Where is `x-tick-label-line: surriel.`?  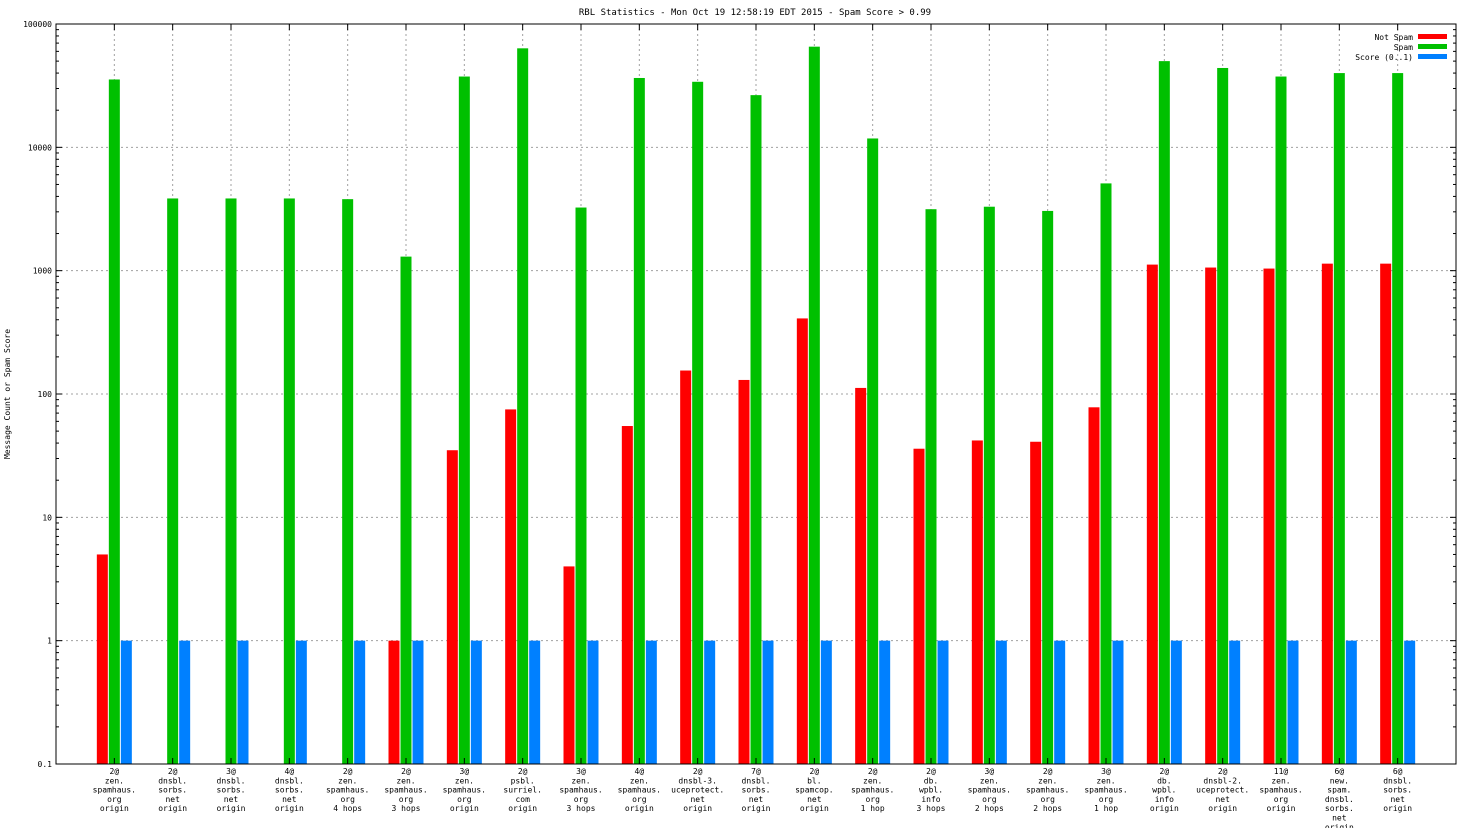
x-tick-label-line: surriel. is located at coordinates (522, 790).